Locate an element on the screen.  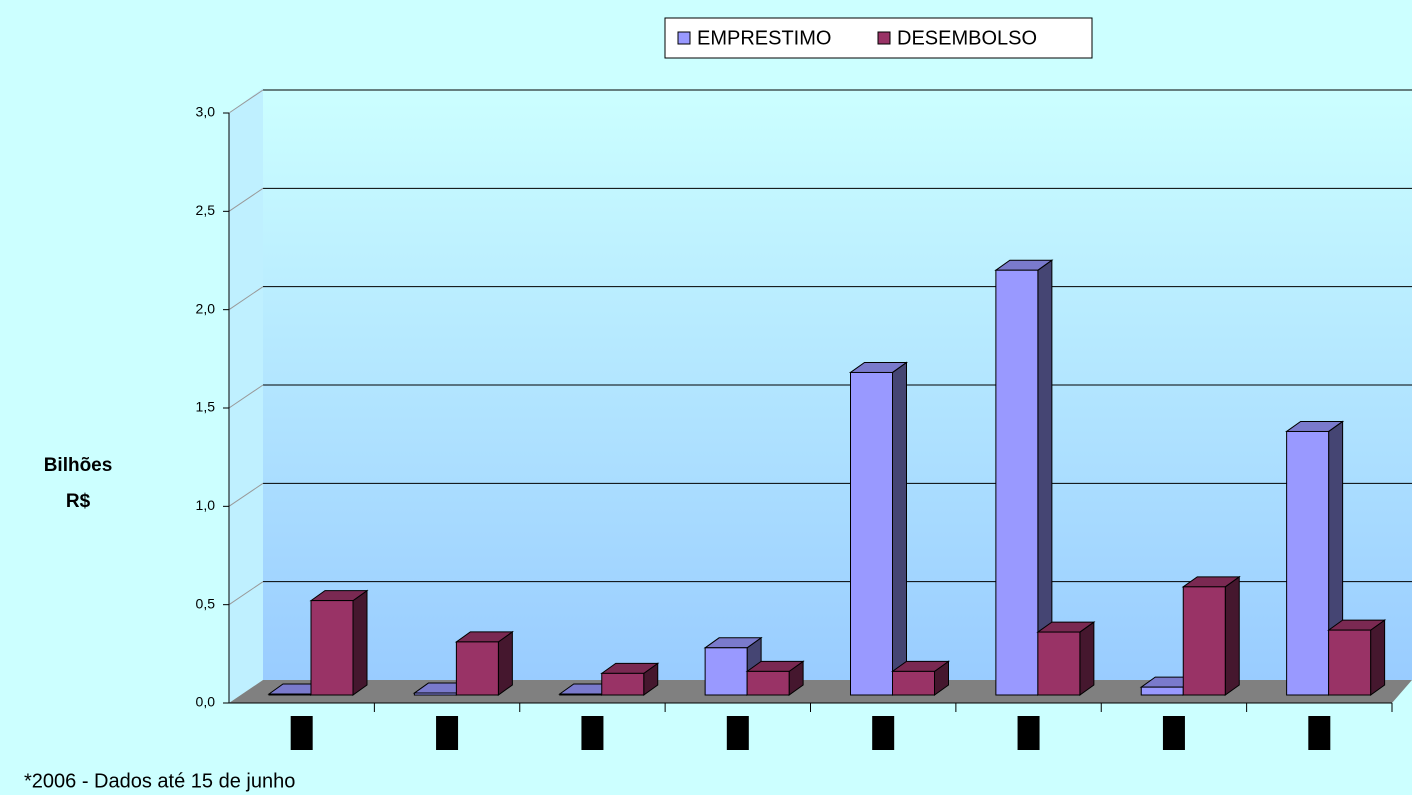
floor is located at coordinates (820, 691).